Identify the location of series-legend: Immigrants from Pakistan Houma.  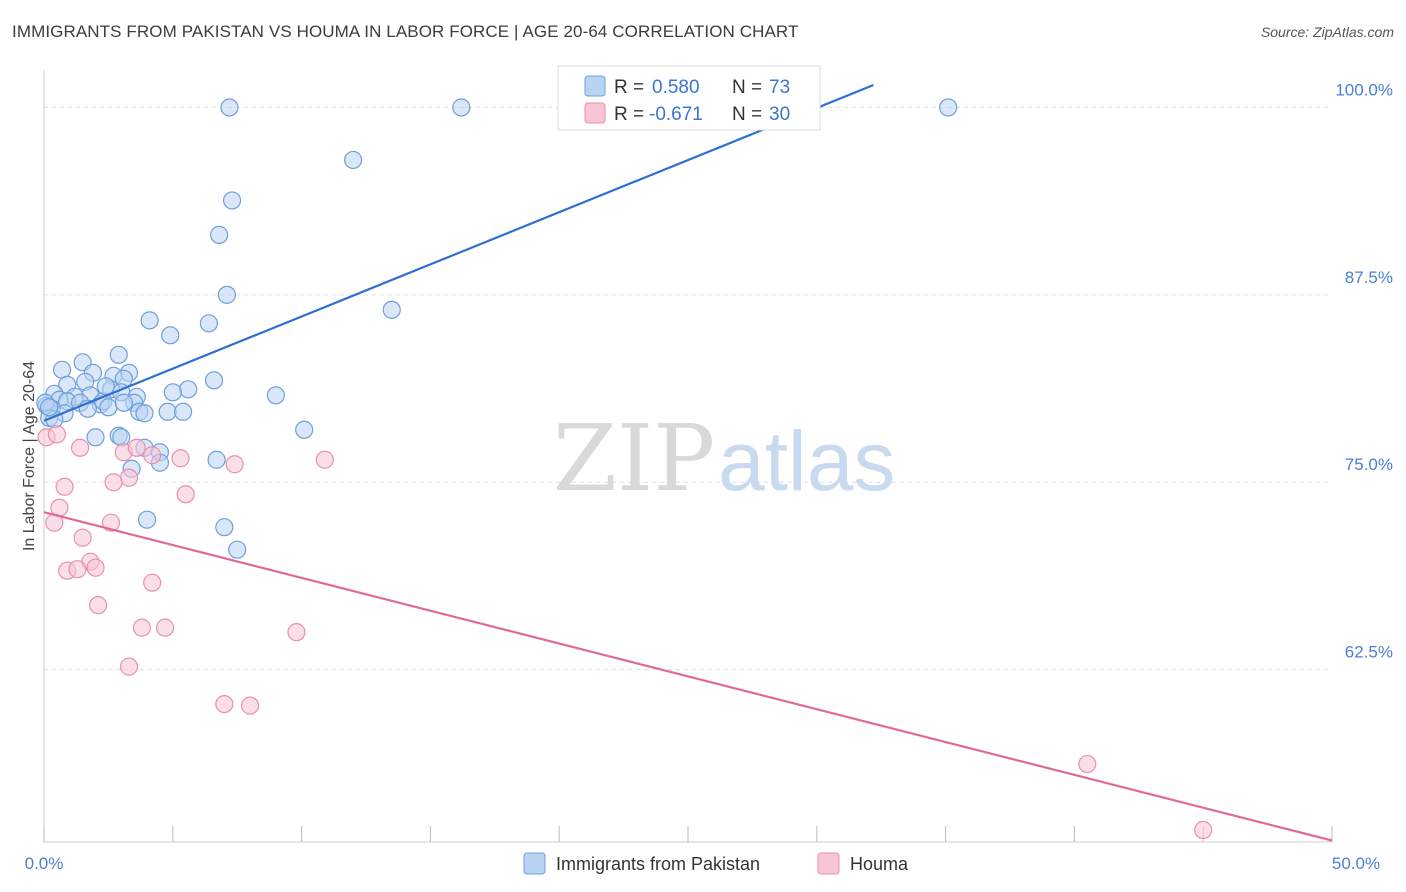
(716, 863).